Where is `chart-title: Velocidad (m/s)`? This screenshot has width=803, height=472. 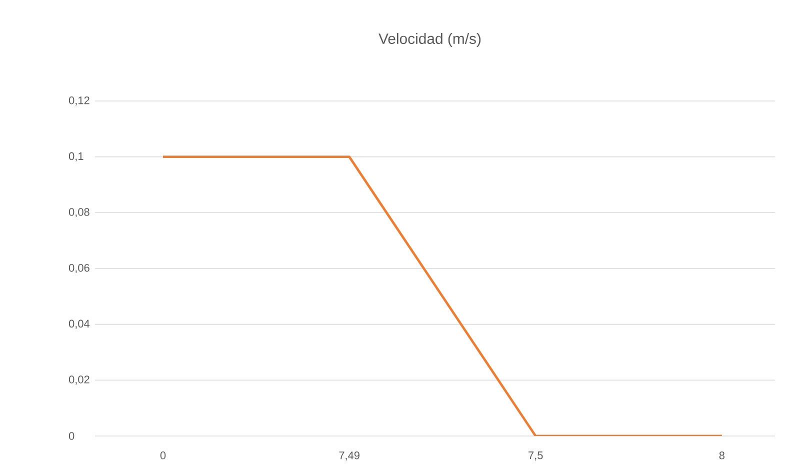
chart-title: Velocidad (m/s) is located at coordinates (429, 40).